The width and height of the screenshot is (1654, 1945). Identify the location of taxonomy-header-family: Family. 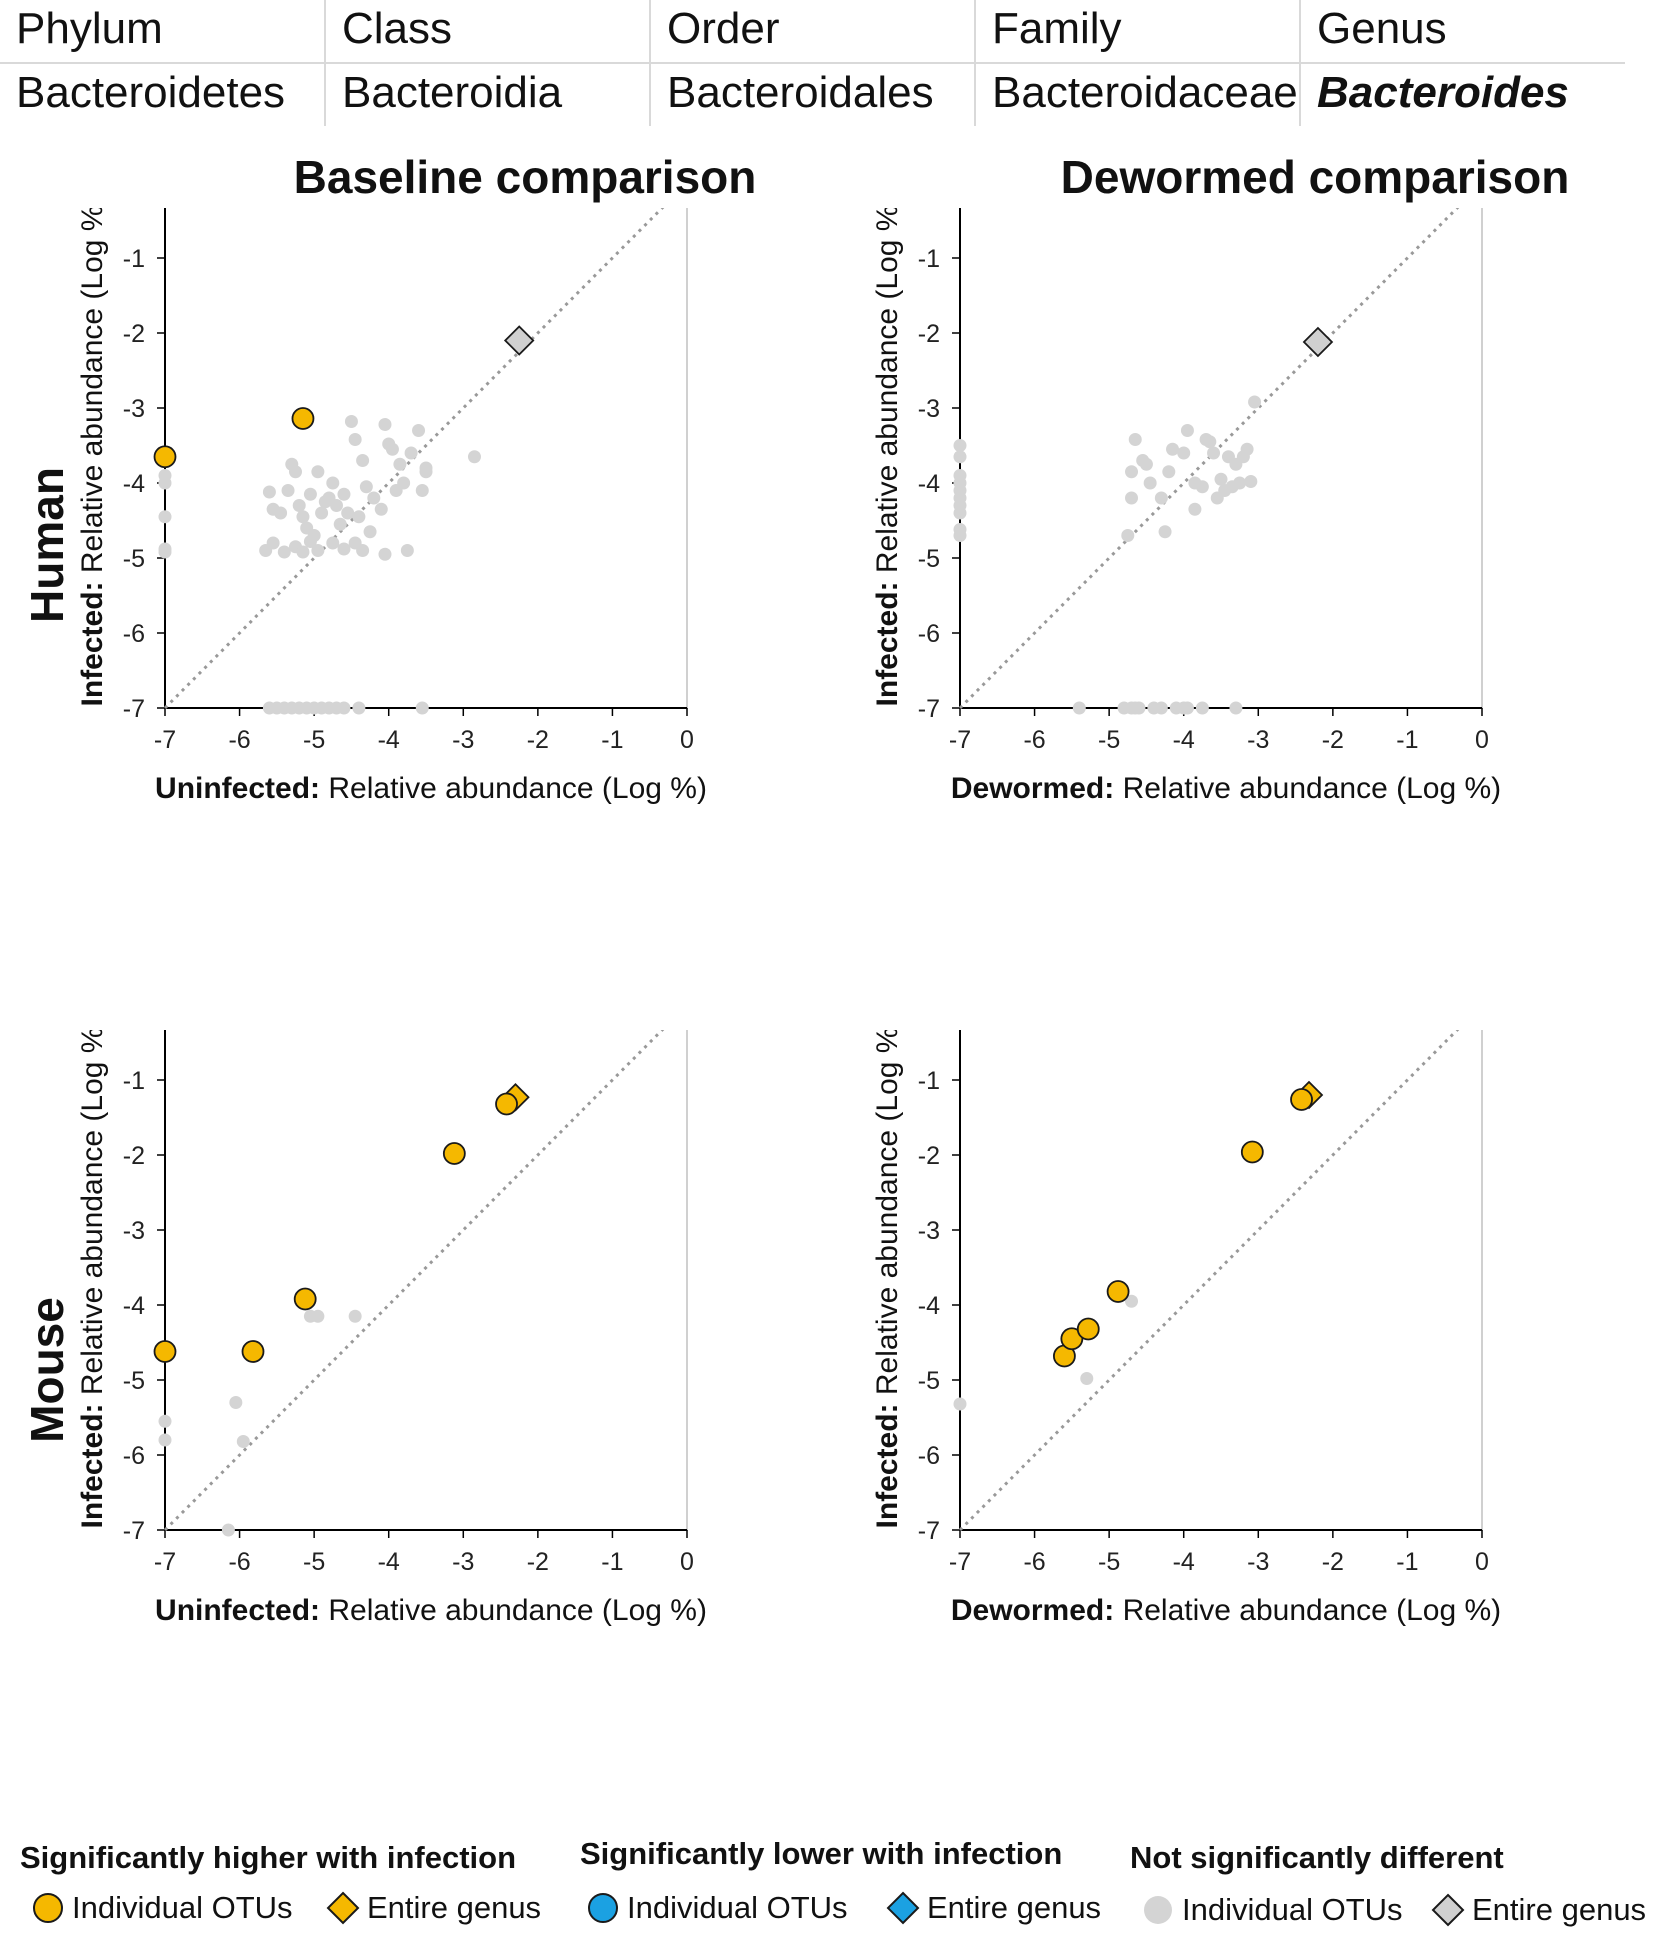
(1138, 32).